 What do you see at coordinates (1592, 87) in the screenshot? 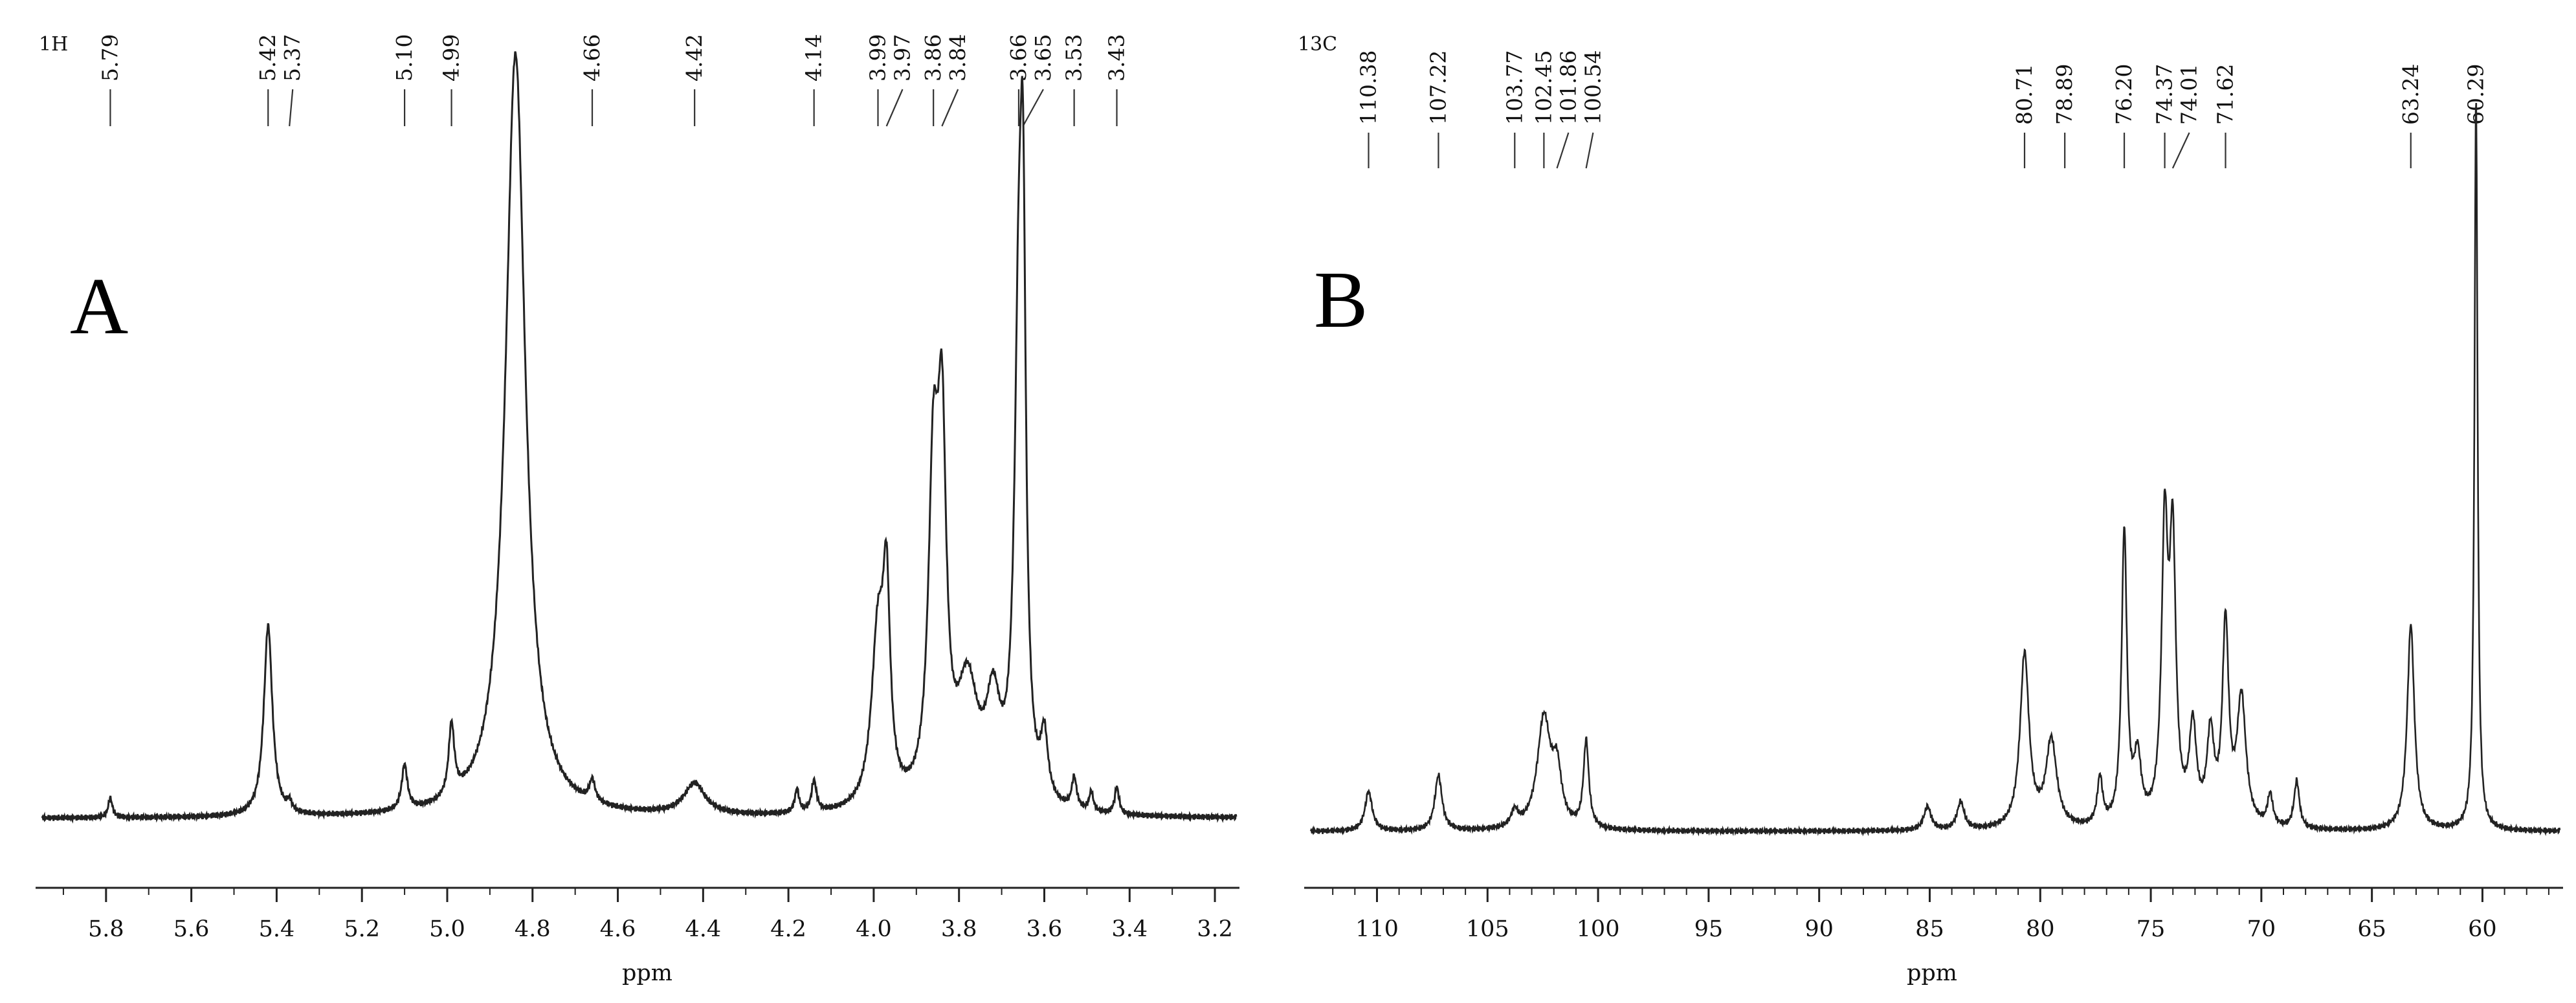
I see `peak-label: 100.54` at bounding box center [1592, 87].